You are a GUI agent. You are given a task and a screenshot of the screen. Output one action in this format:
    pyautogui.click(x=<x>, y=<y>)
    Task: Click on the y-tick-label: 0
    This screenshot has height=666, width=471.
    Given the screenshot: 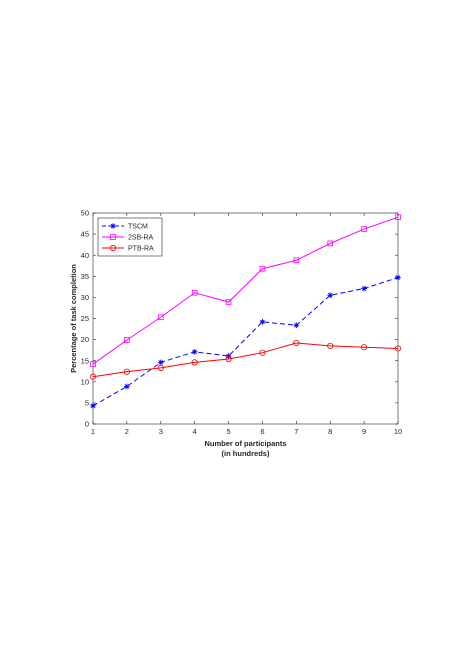 What is the action you would take?
    pyautogui.click(x=87, y=424)
    